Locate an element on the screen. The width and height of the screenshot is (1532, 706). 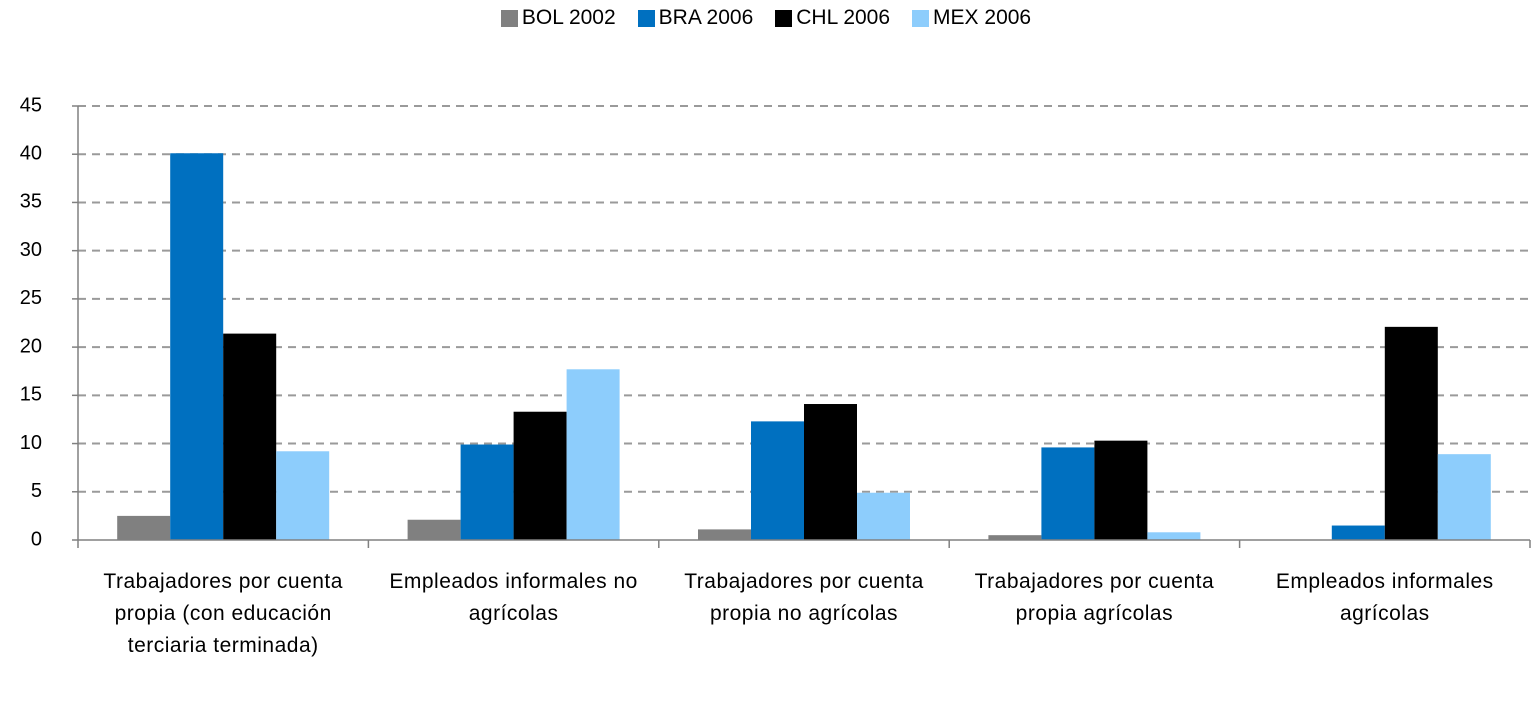
legend-label: BOL 2002 is located at coordinates (568, 17).